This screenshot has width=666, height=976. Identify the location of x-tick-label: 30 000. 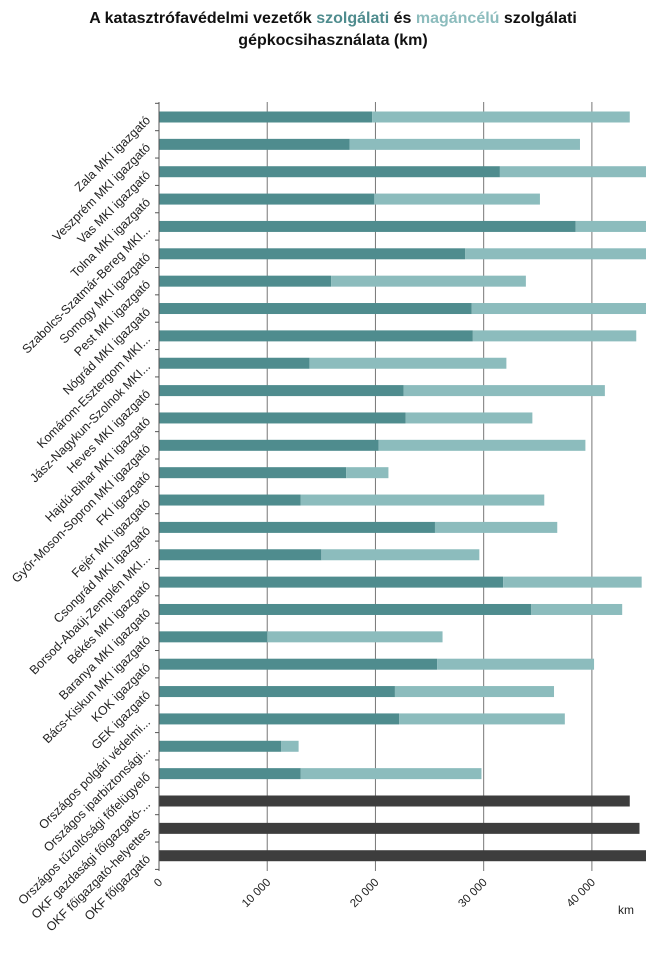
(472, 893).